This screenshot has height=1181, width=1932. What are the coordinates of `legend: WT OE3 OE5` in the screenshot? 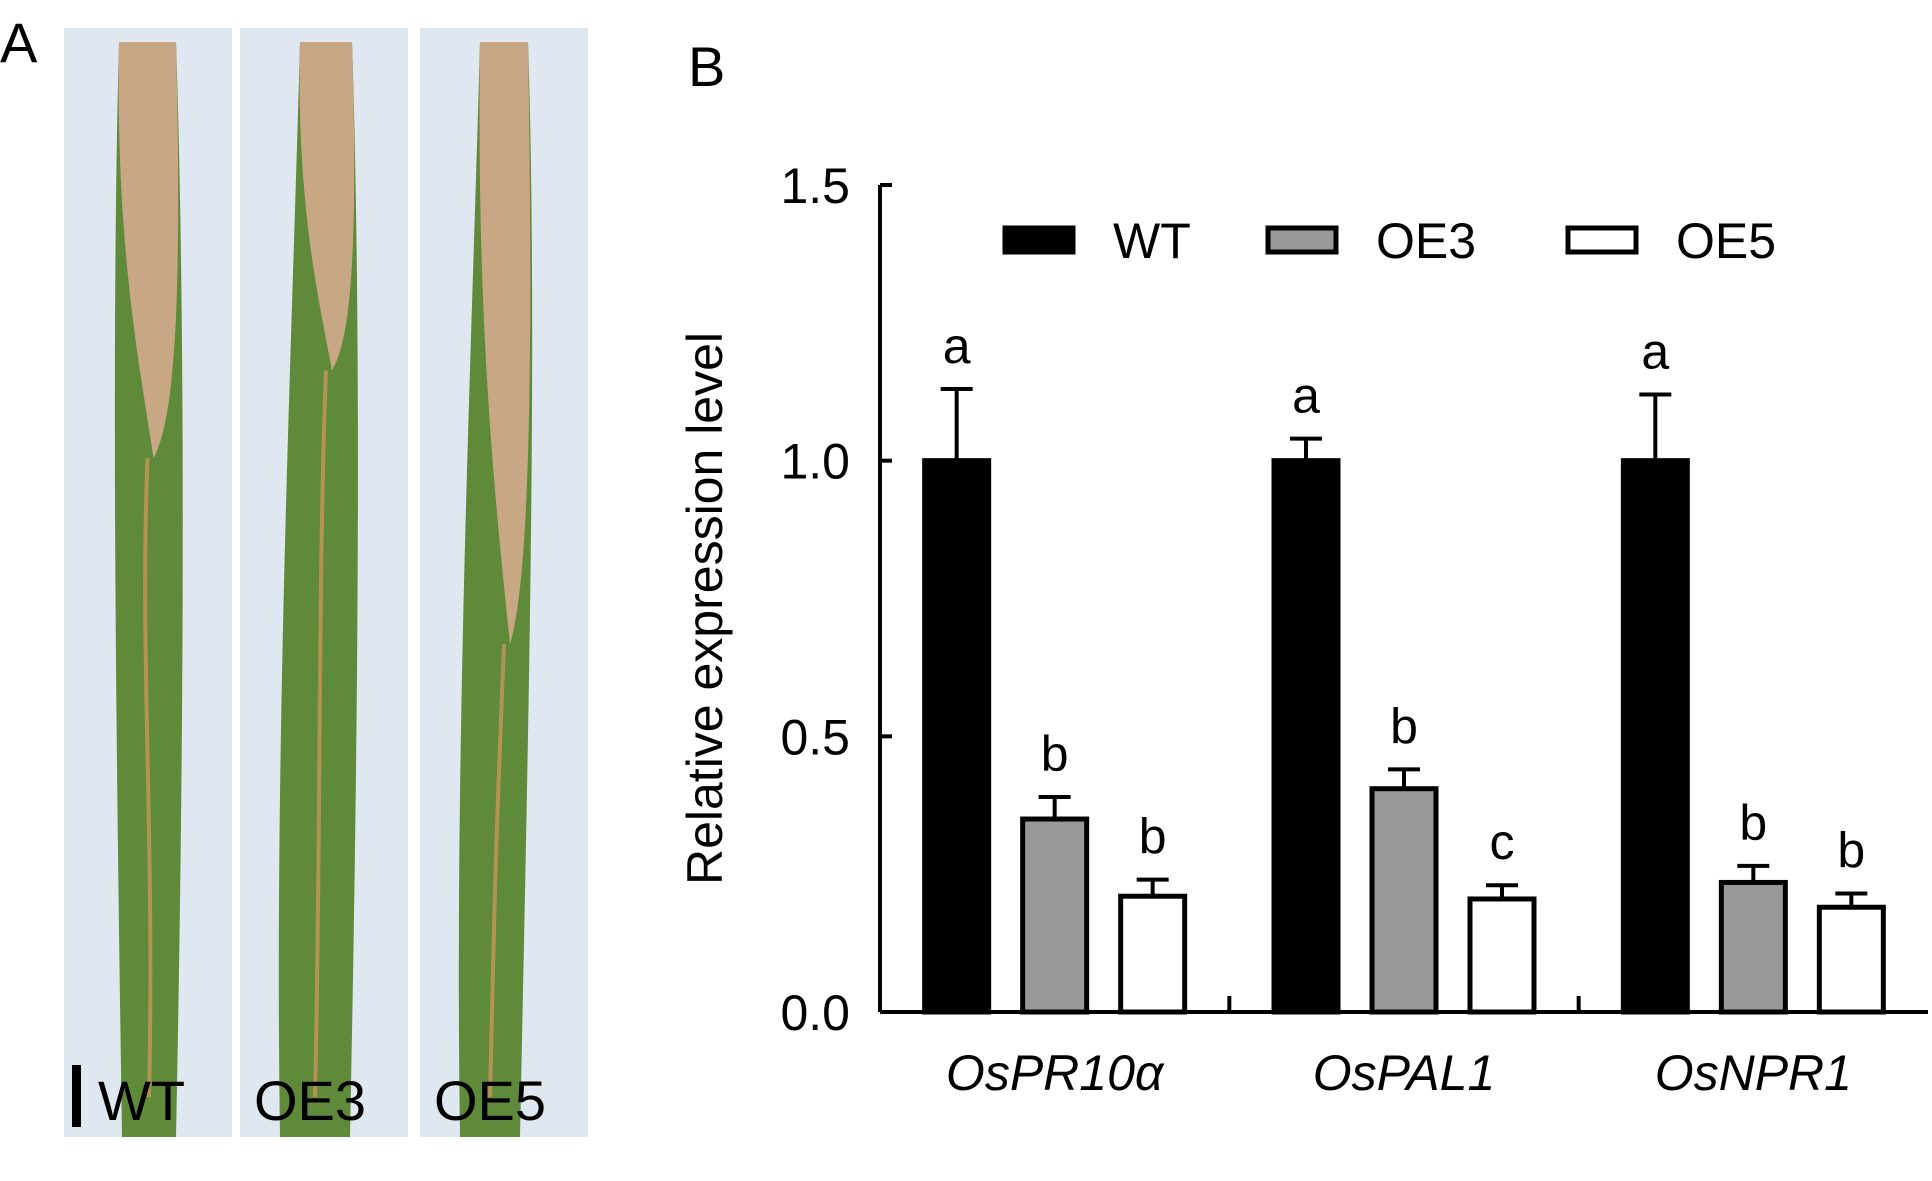 It's located at (1389, 241).